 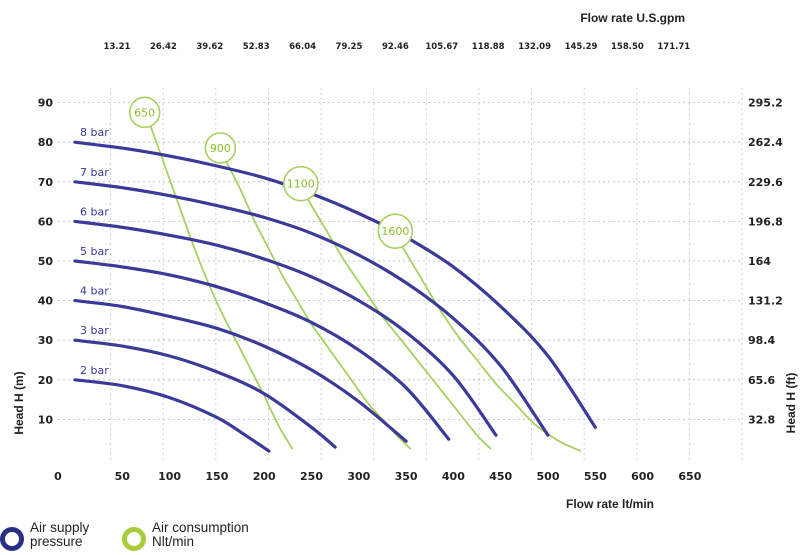 I want to click on top-tick-label: 92.46, so click(x=395, y=47).